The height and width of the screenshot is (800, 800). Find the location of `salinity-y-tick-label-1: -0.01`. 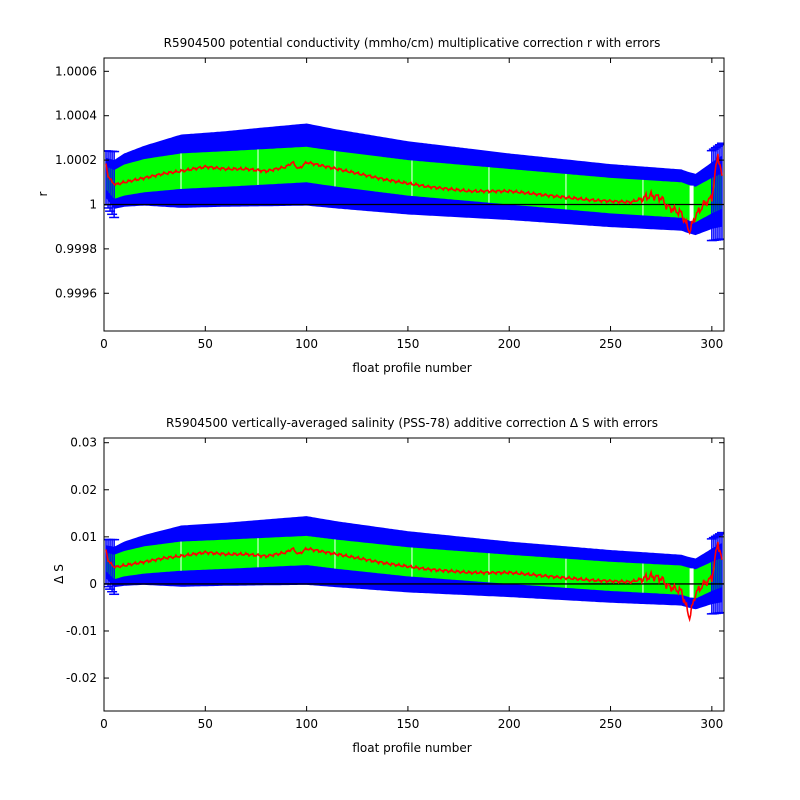

salinity-y-tick-label-1: -0.01 is located at coordinates (81, 631).